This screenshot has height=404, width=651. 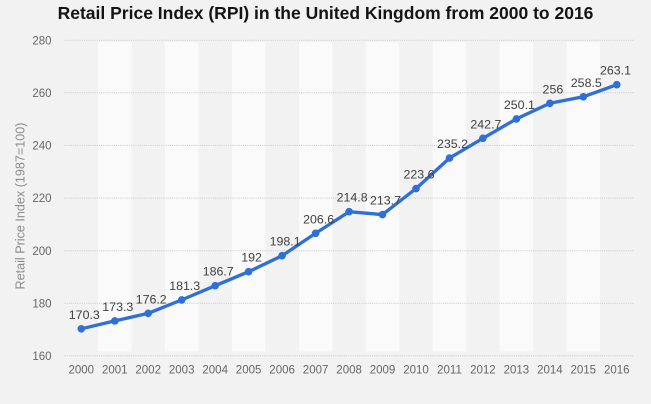 What do you see at coordinates (517, 371) in the screenshot?
I see `svg-text: 2013` at bounding box center [517, 371].